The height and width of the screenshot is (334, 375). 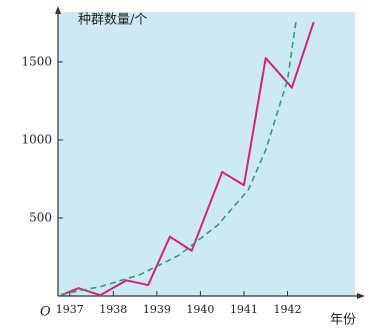 I want to click on x-tick-label: 1940, so click(x=200, y=309).